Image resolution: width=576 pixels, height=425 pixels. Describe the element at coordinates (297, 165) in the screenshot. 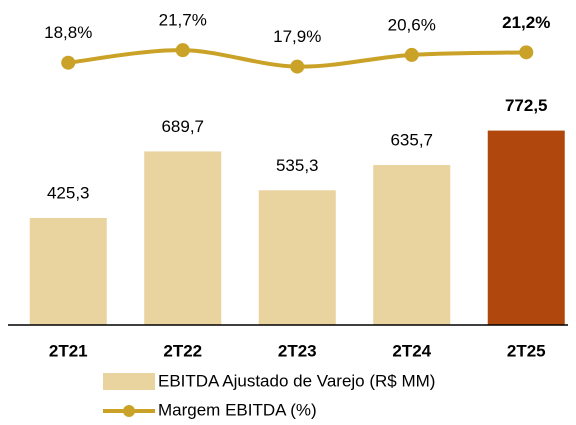

I see `bar-value-label: 535,3` at that location.